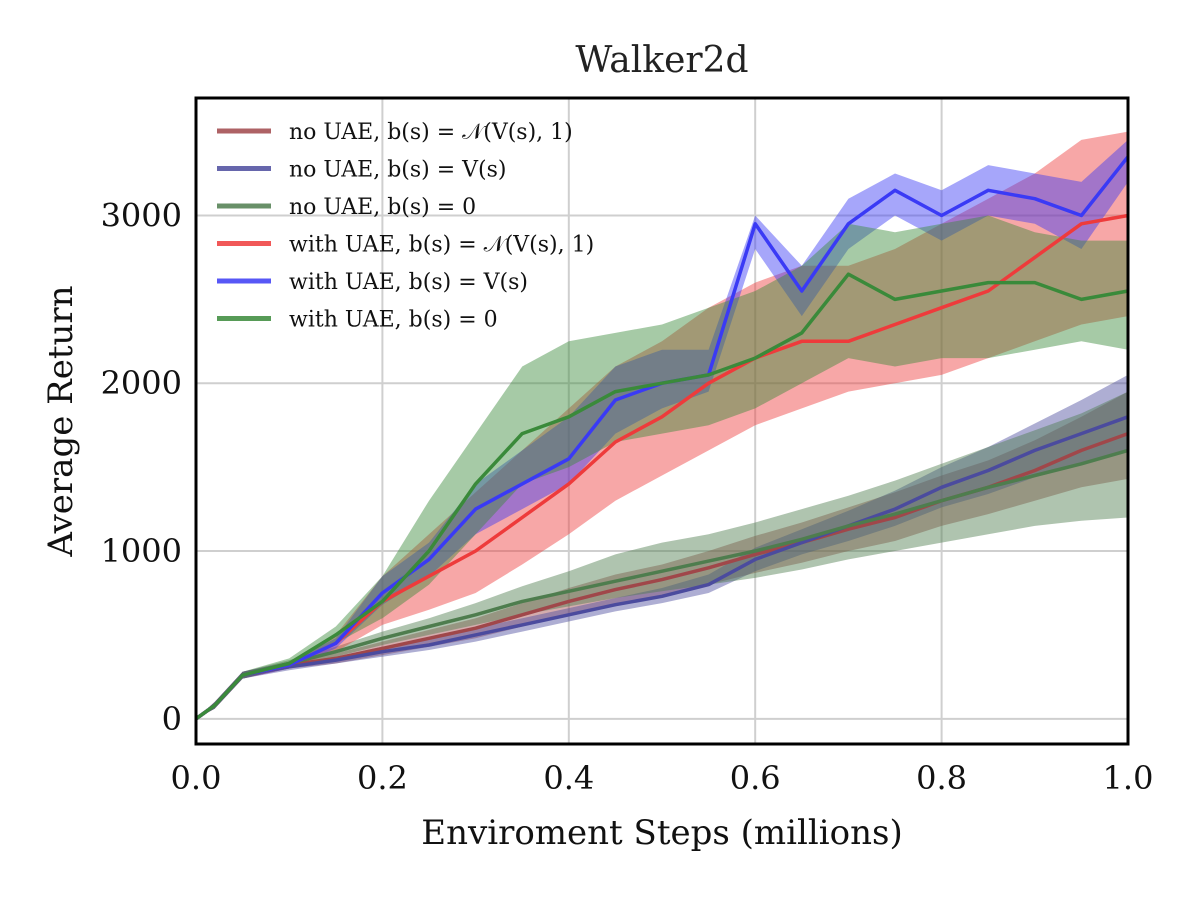 The width and height of the screenshot is (1200, 900). Describe the element at coordinates (61, 421) in the screenshot. I see `y-axis-label: Average Return` at that location.